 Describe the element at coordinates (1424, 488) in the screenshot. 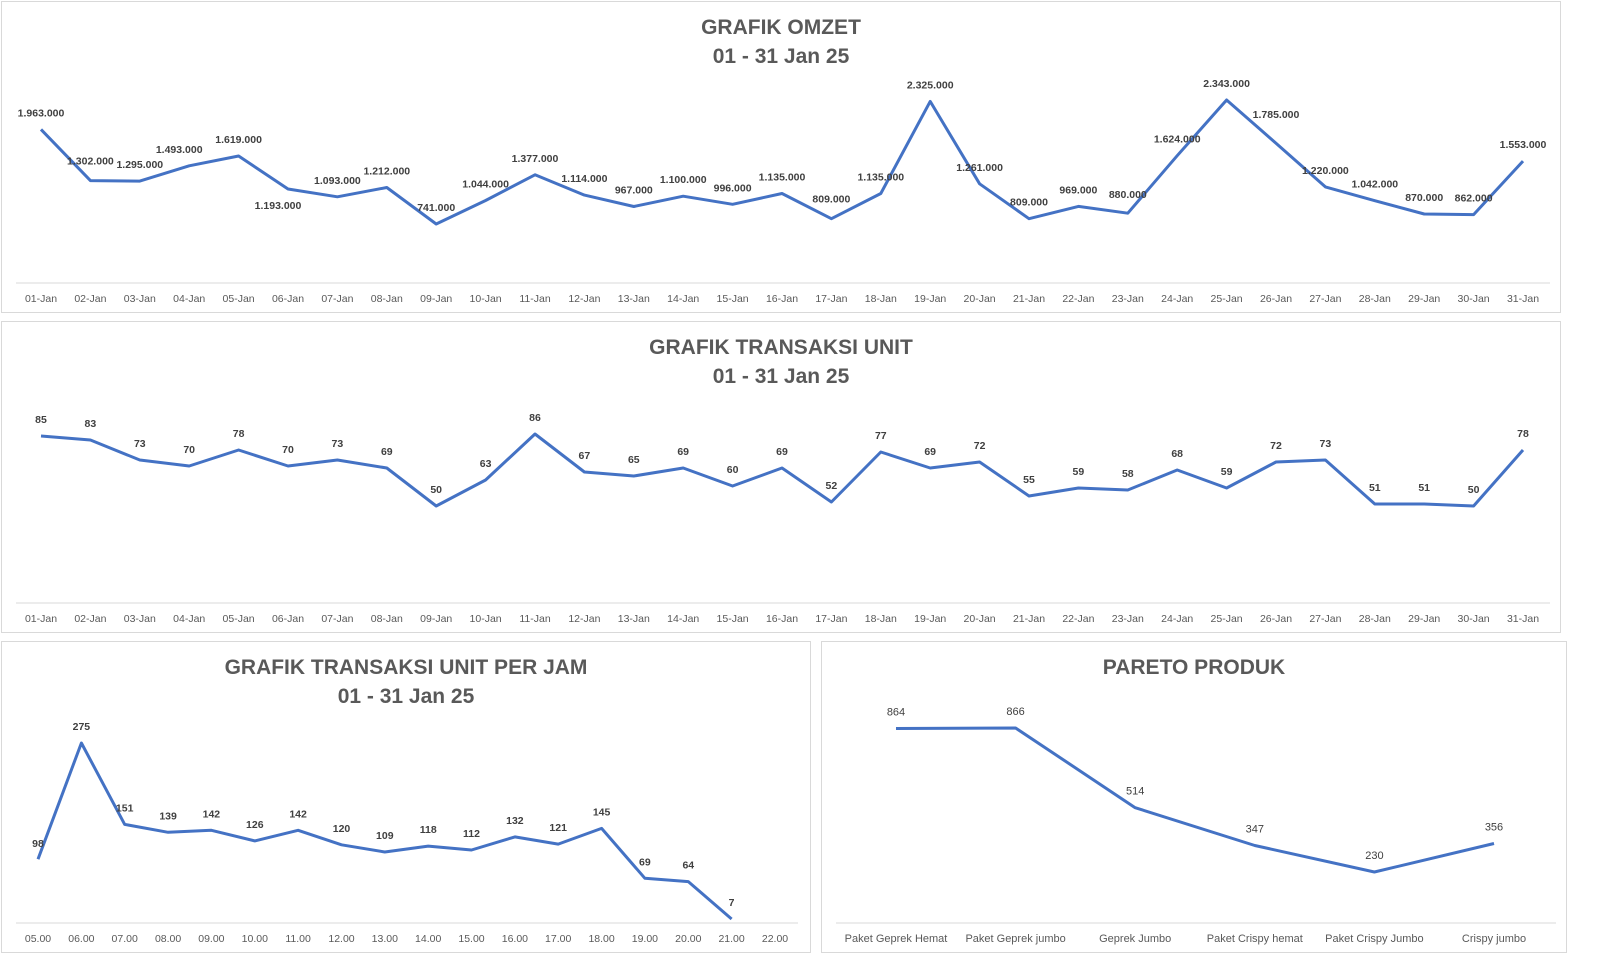

I see `data-label: 51` at that location.